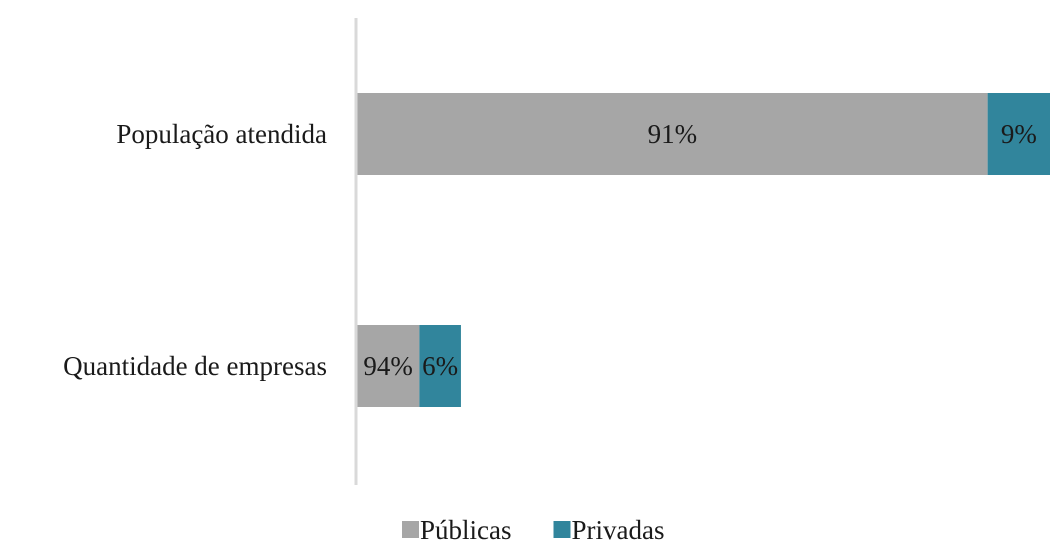  I want to click on legend-label-privadas: Privadas, so click(618, 530).